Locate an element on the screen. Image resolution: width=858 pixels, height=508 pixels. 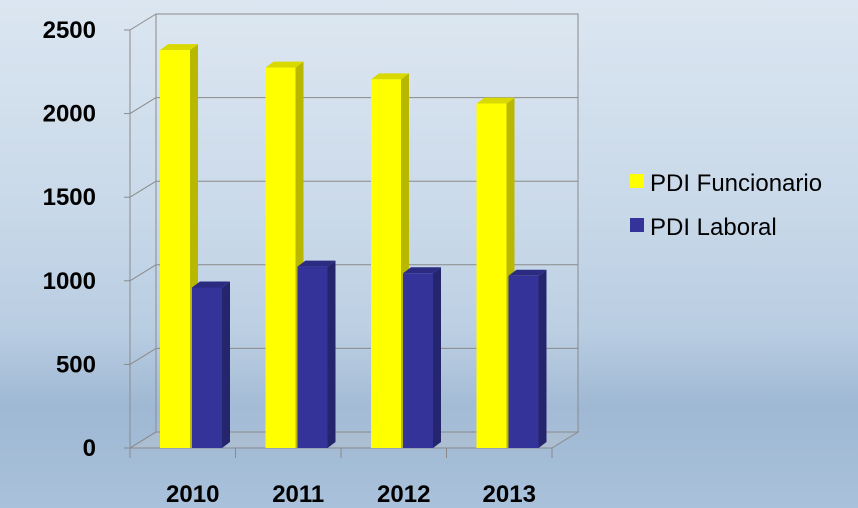
y-tick-label: 2000 is located at coordinates (69, 114).